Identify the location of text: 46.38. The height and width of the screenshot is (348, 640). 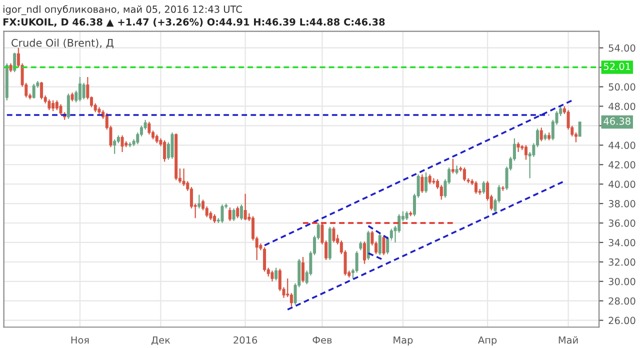
(617, 121).